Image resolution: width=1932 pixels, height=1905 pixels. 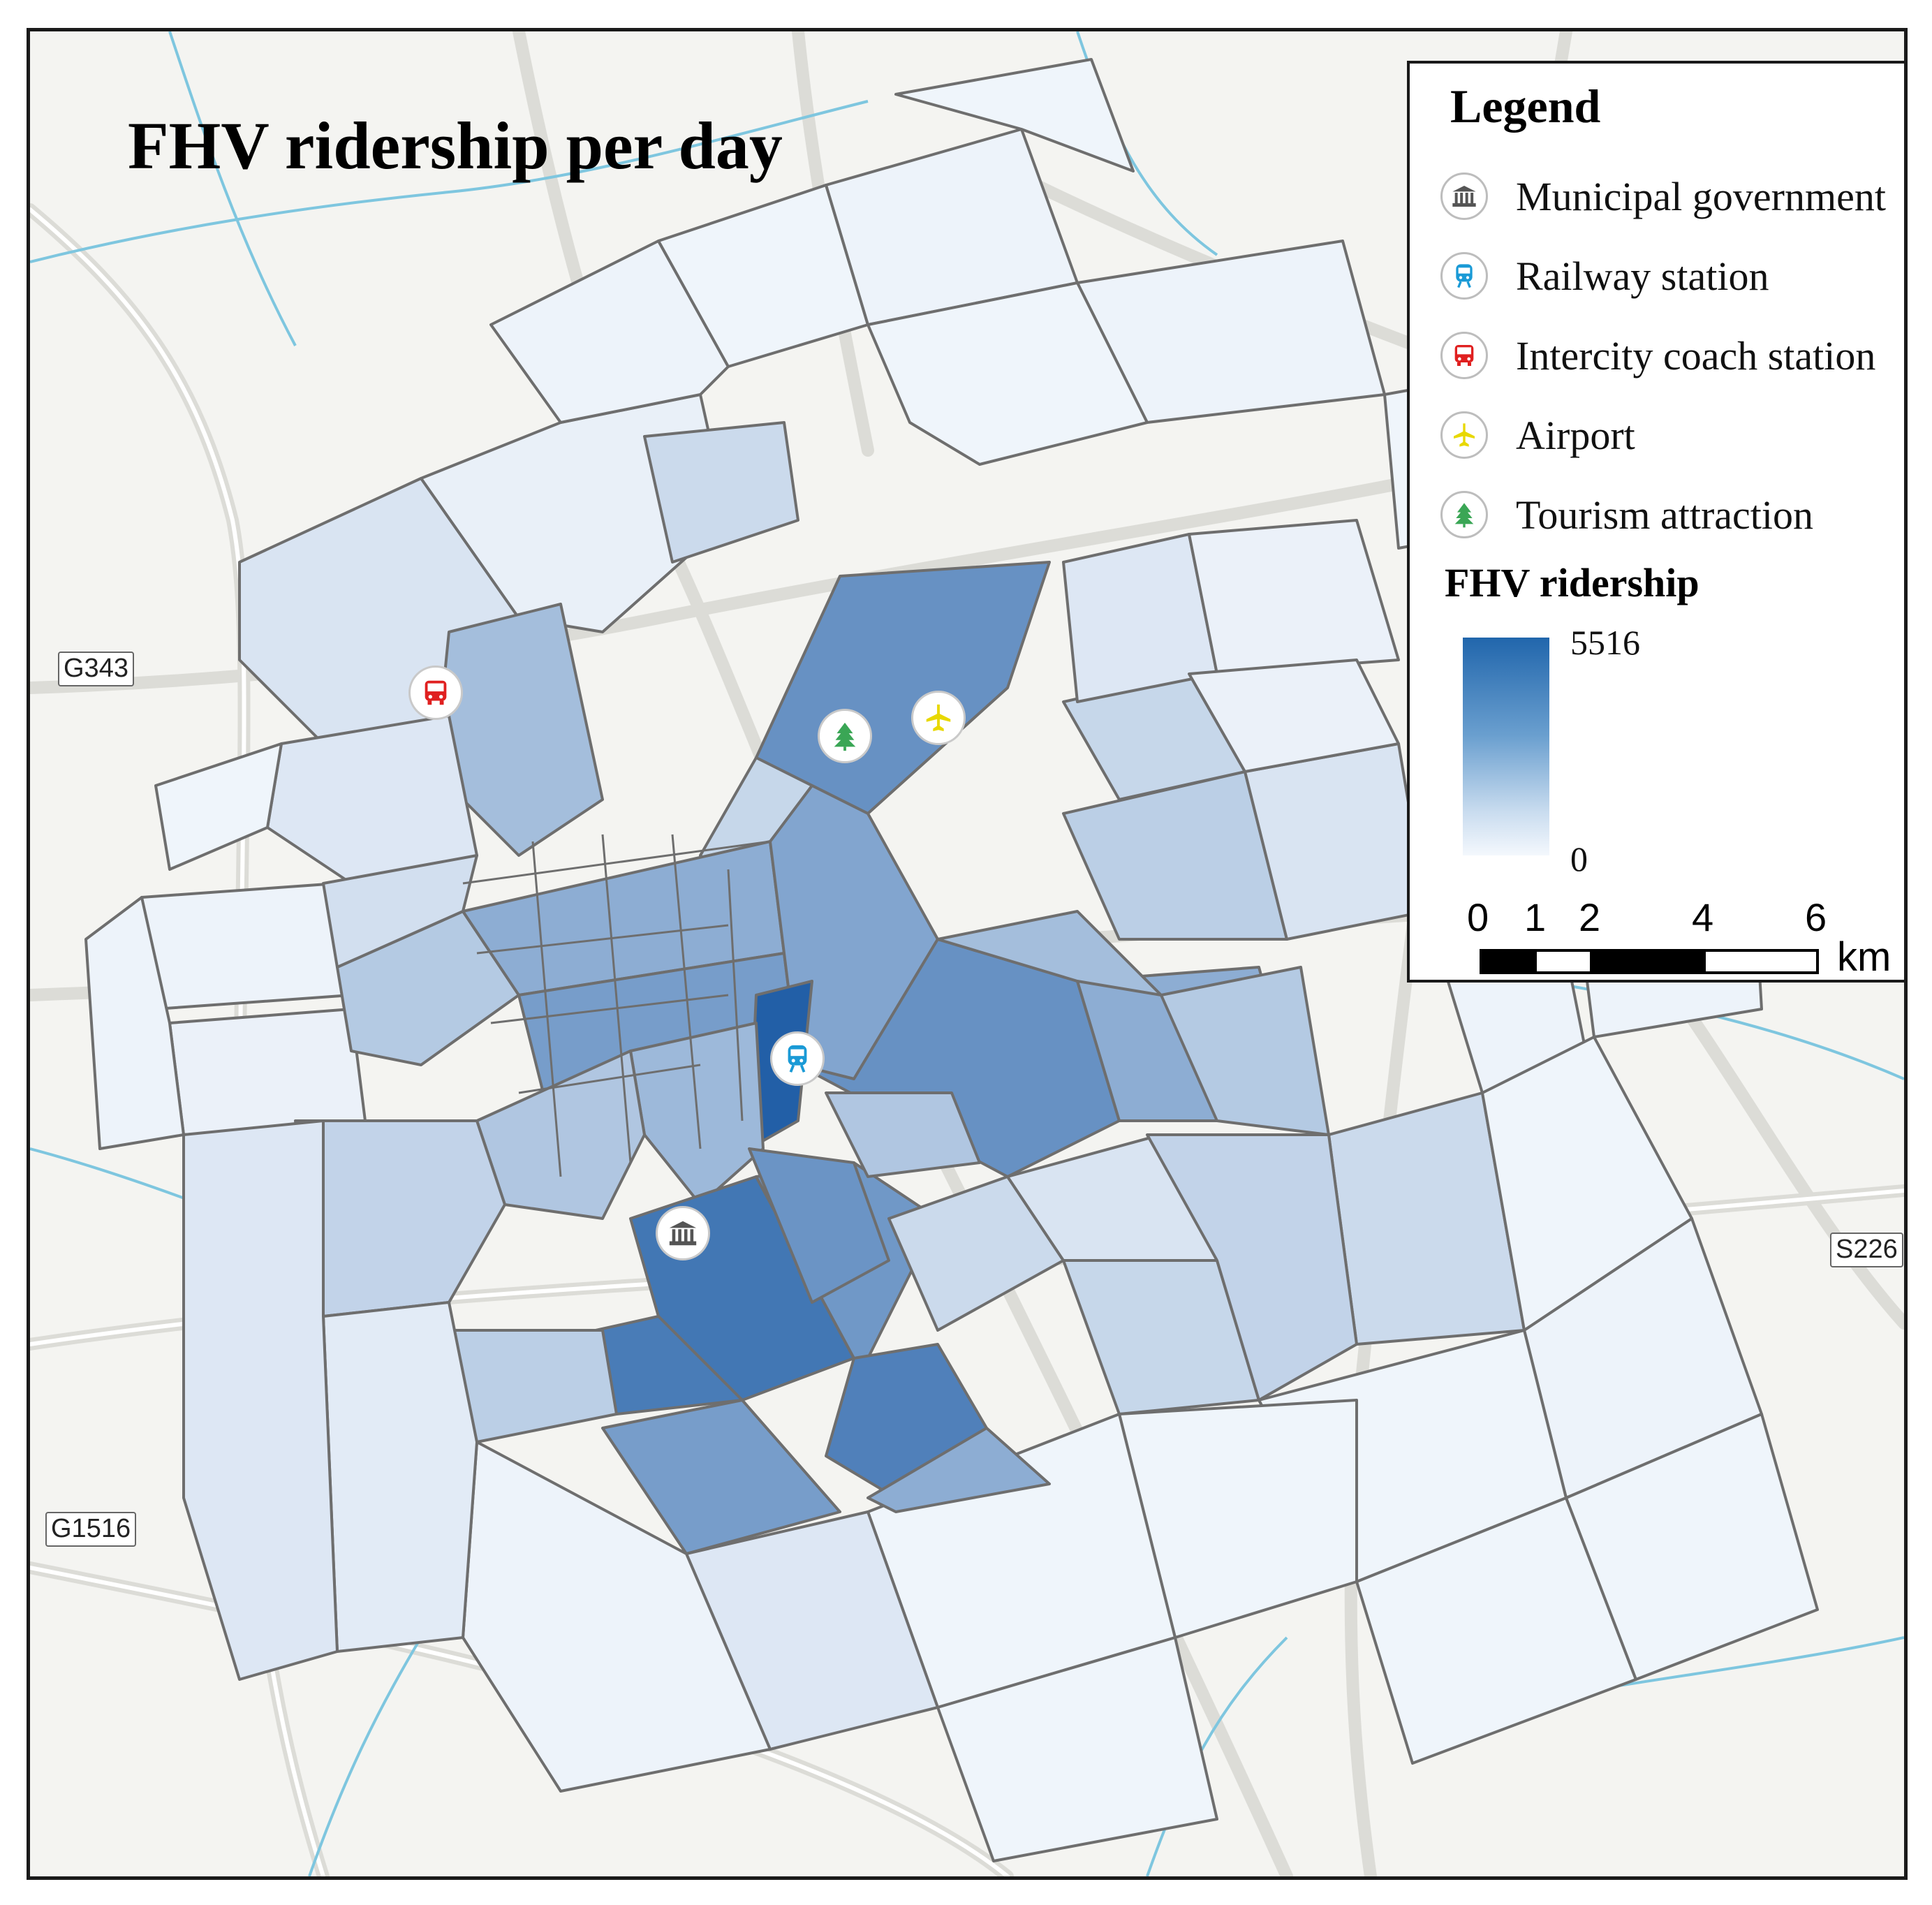 I want to click on legend-label: Tourism attraction, so click(x=1664, y=515).